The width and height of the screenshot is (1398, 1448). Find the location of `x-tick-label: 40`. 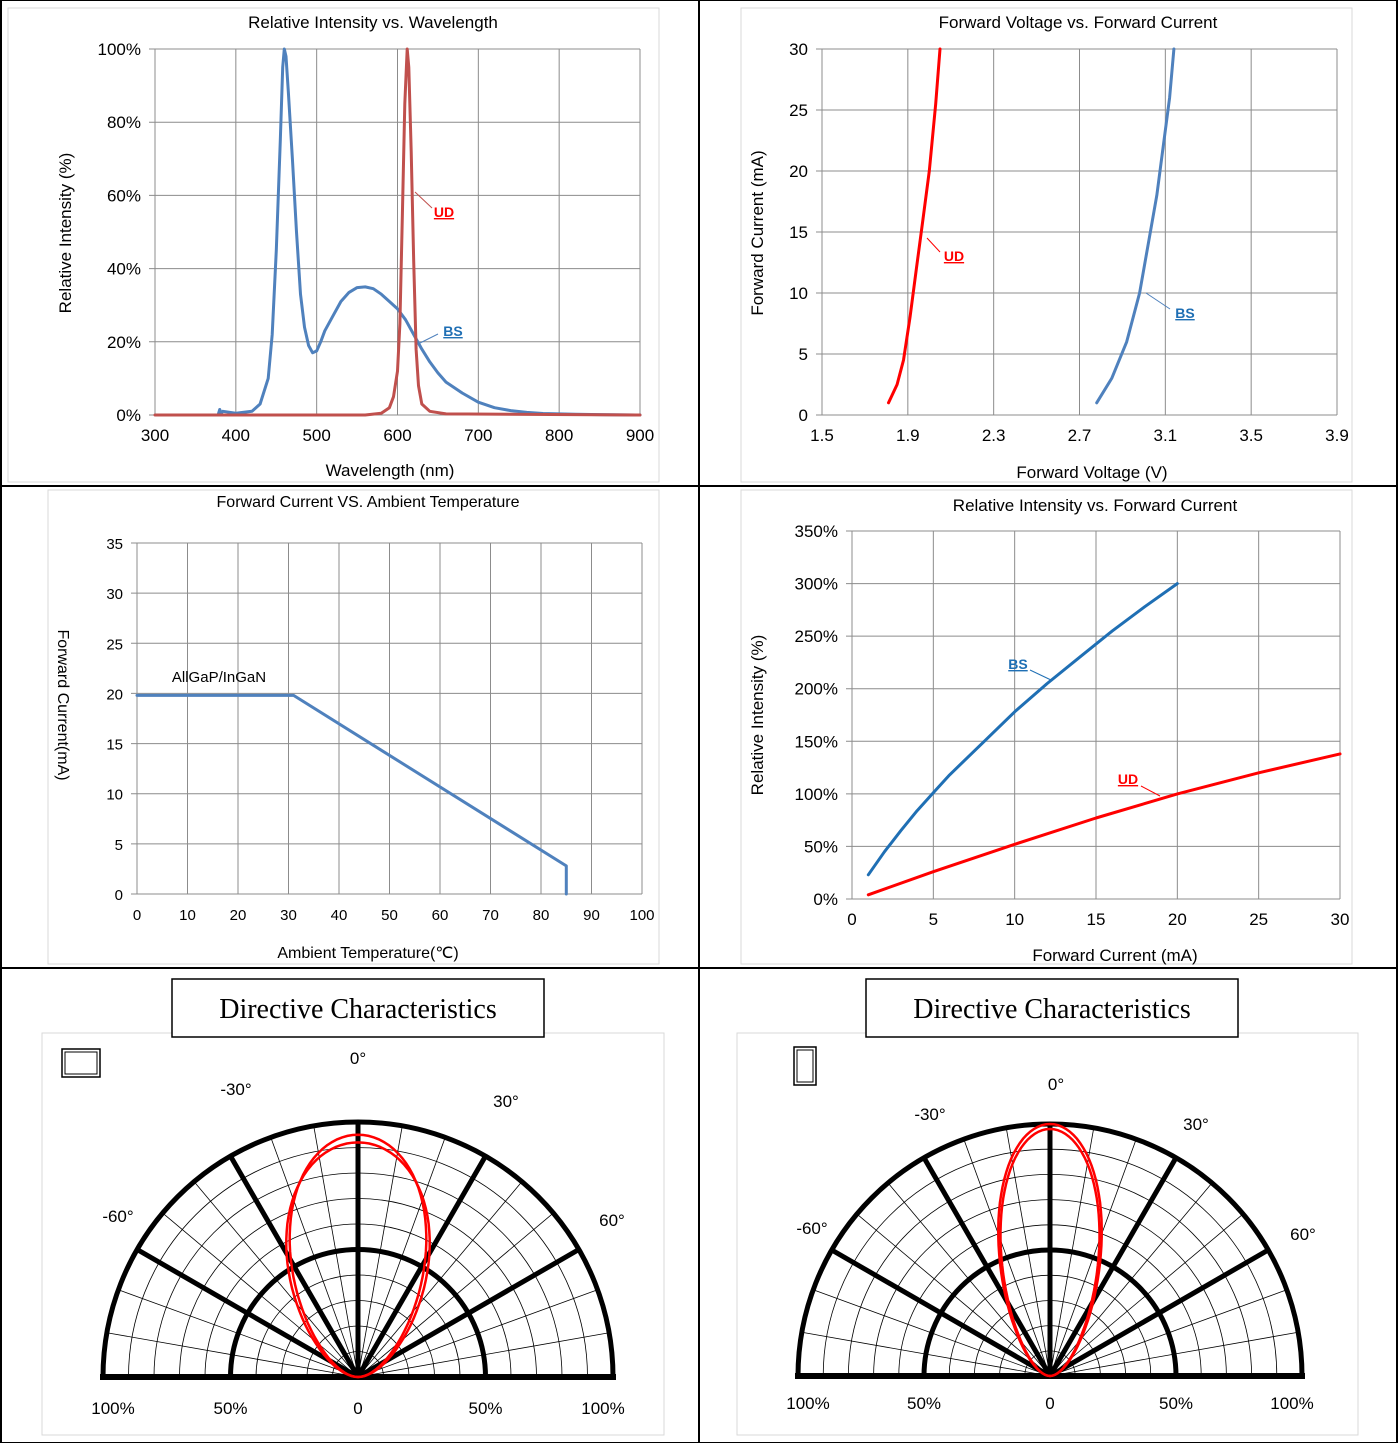

x-tick-label: 40 is located at coordinates (339, 915).